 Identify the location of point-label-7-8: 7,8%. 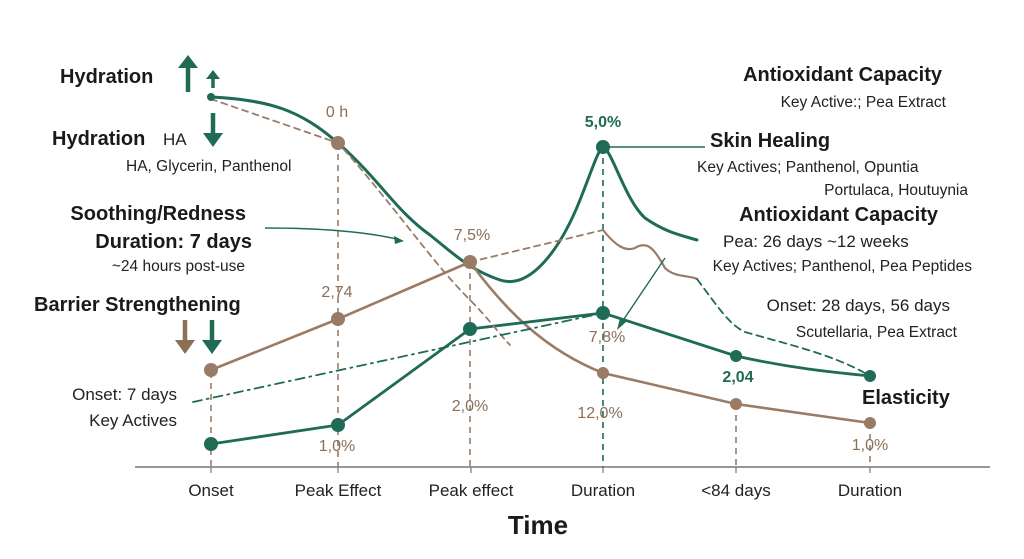
(607, 337).